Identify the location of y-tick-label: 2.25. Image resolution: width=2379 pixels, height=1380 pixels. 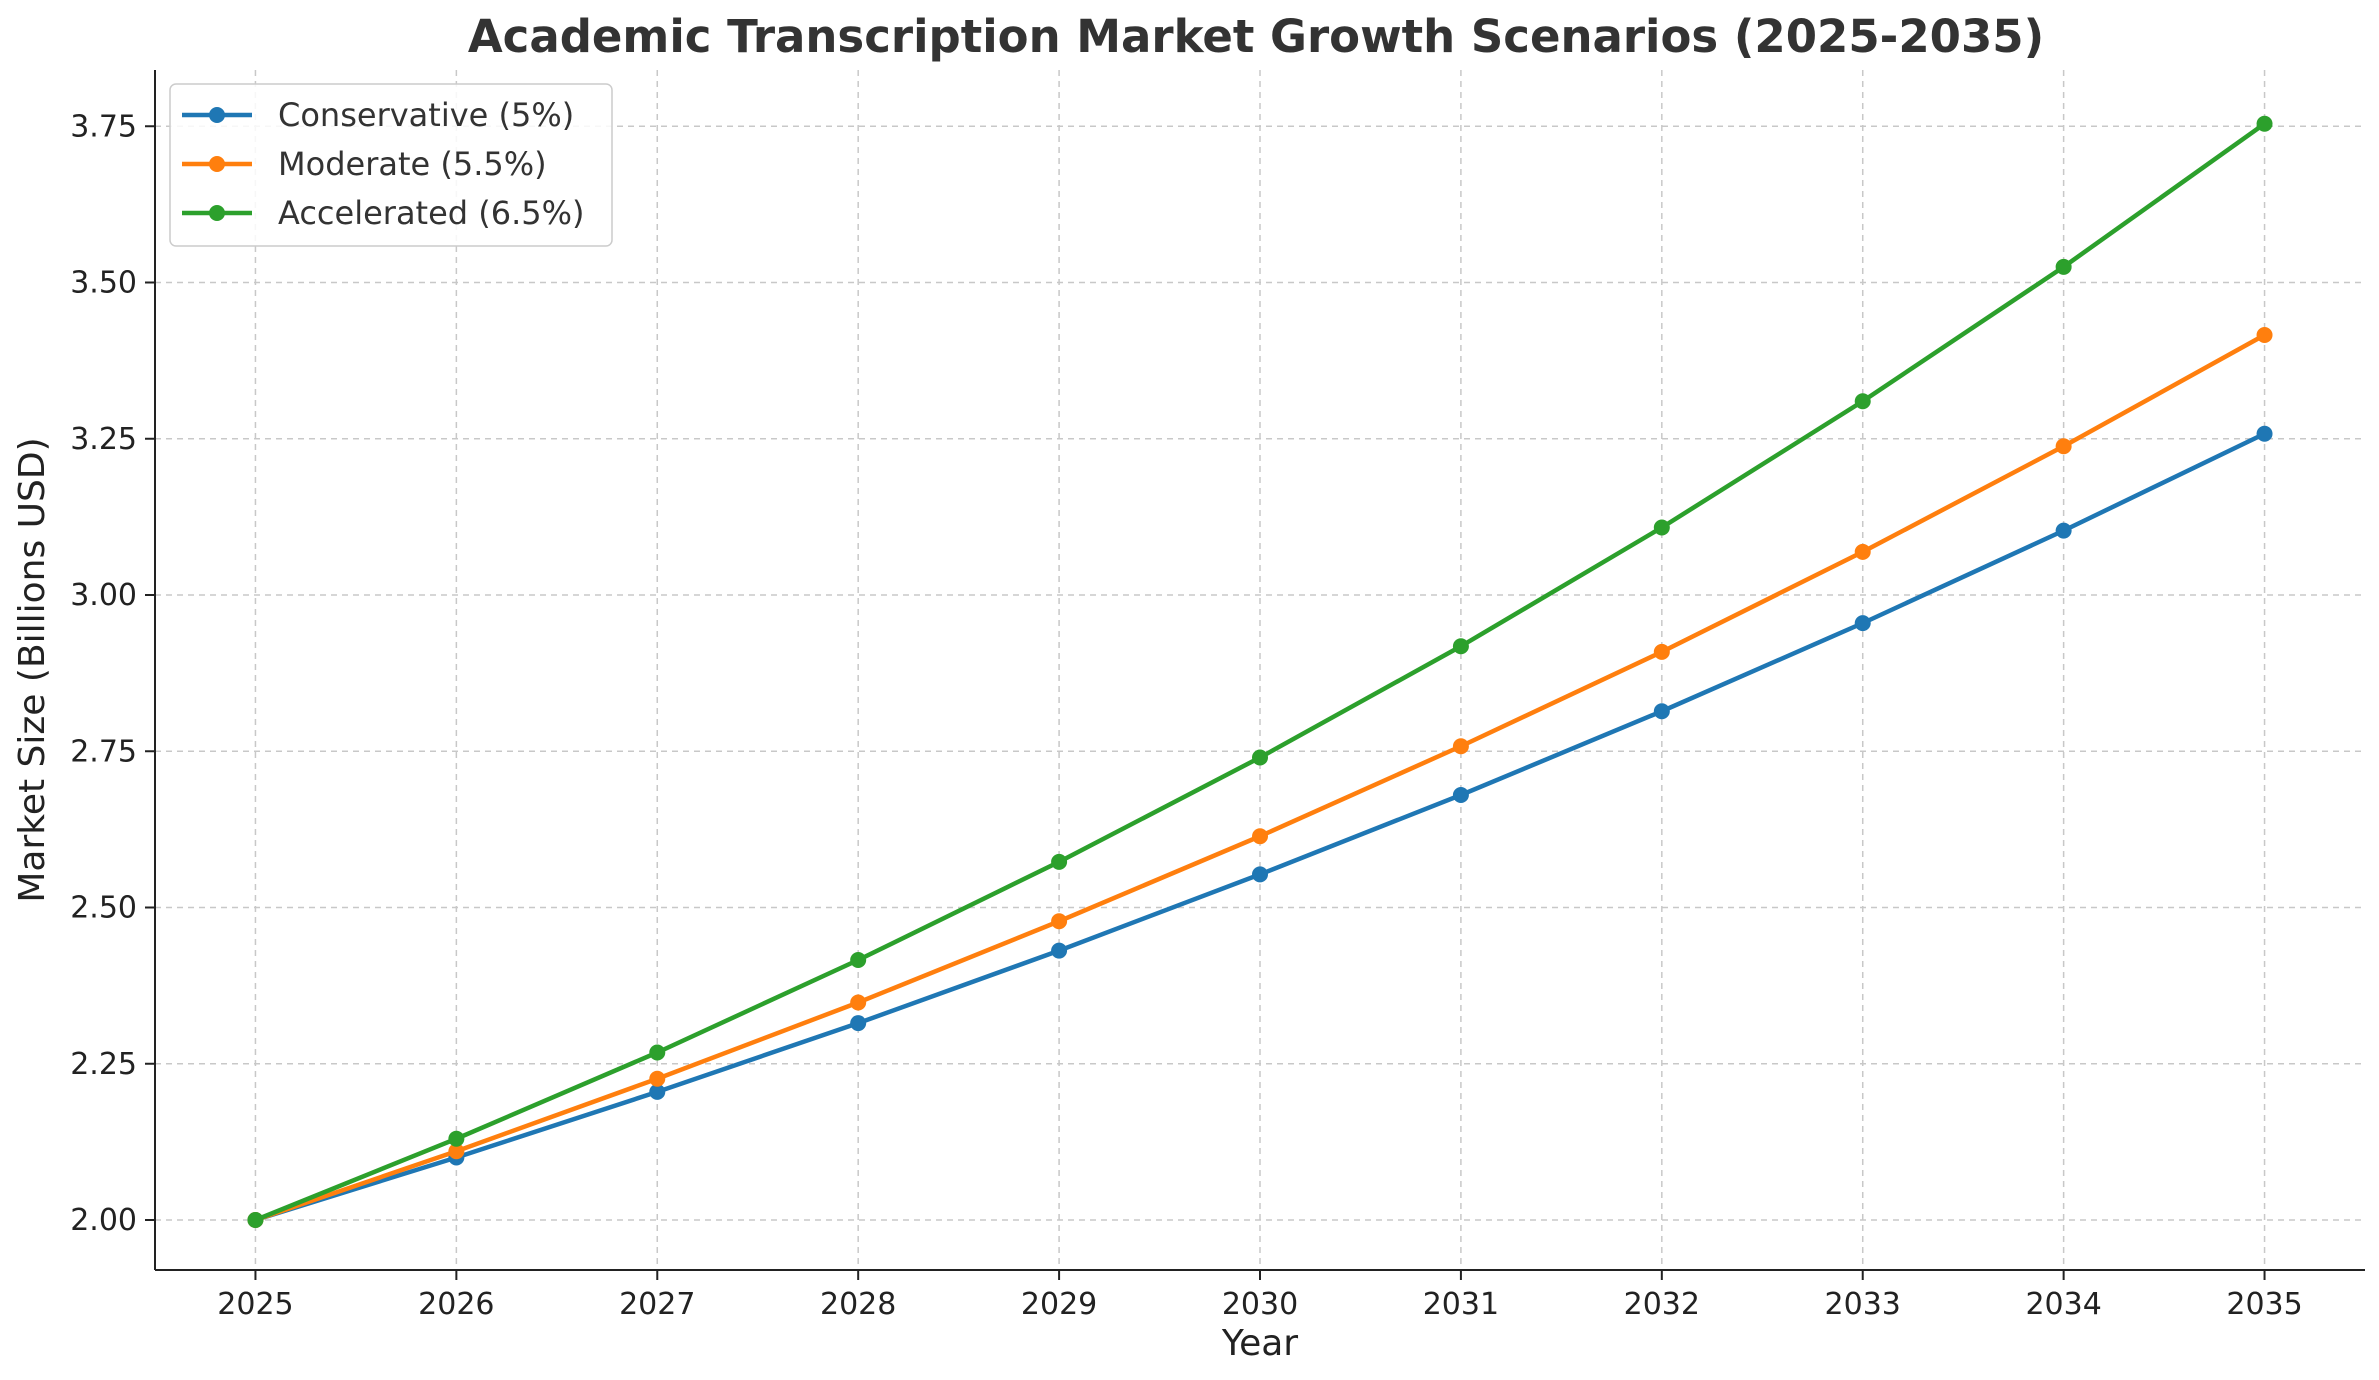
(103, 1064).